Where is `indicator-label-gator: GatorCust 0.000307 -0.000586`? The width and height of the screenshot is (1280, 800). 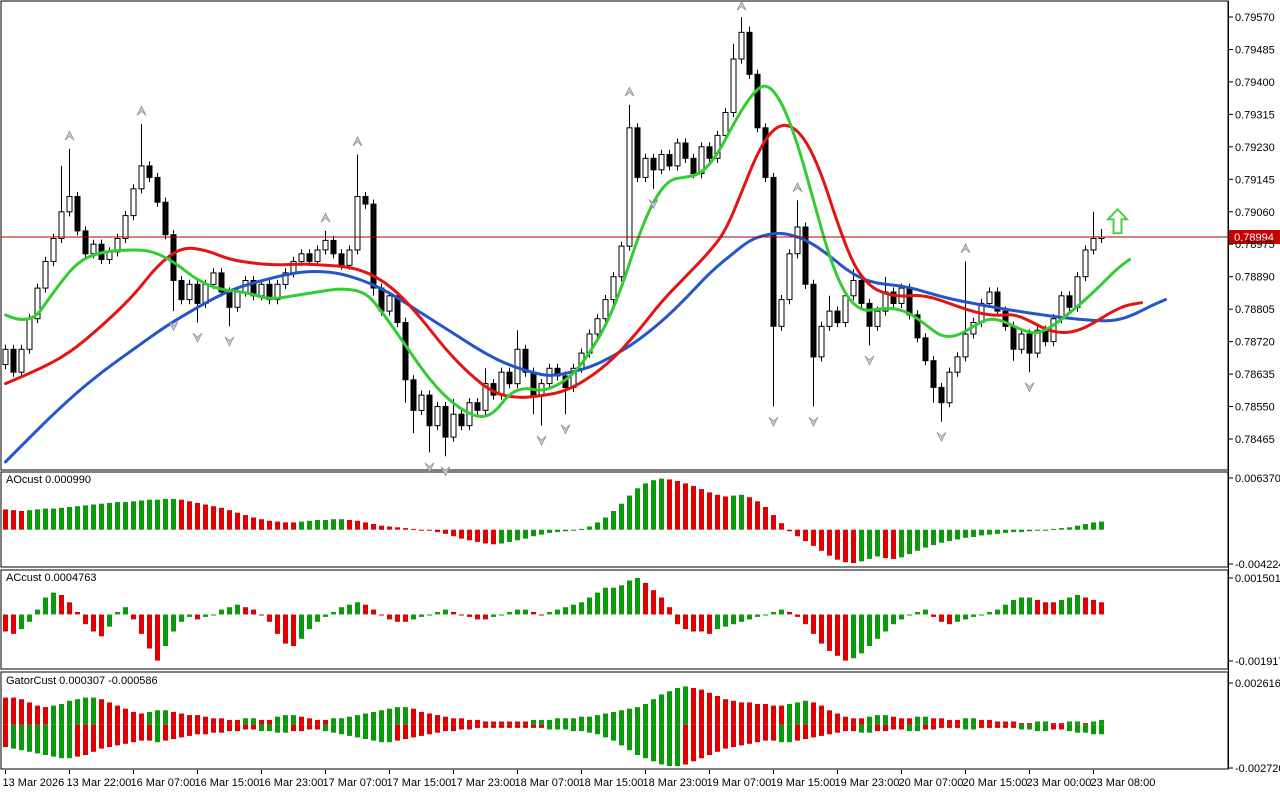
indicator-label-gator: GatorCust 0.000307 -0.000586 is located at coordinates (82, 681).